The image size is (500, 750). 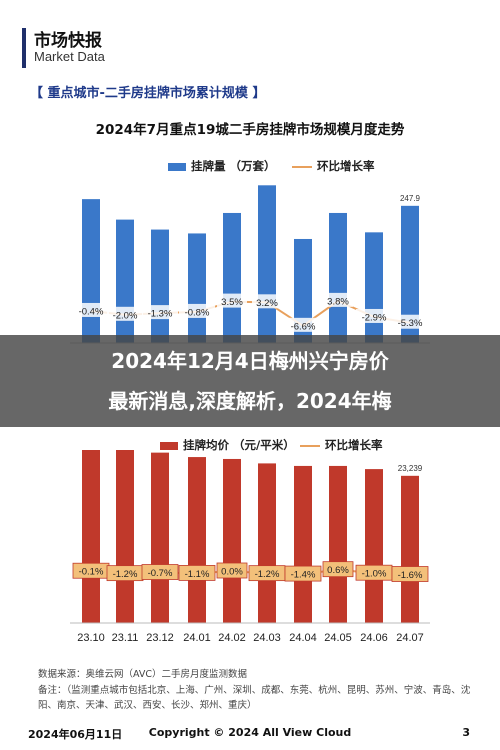 What do you see at coordinates (338, 638) in the screenshot?
I see `x-tick-label: 24.05` at bounding box center [338, 638].